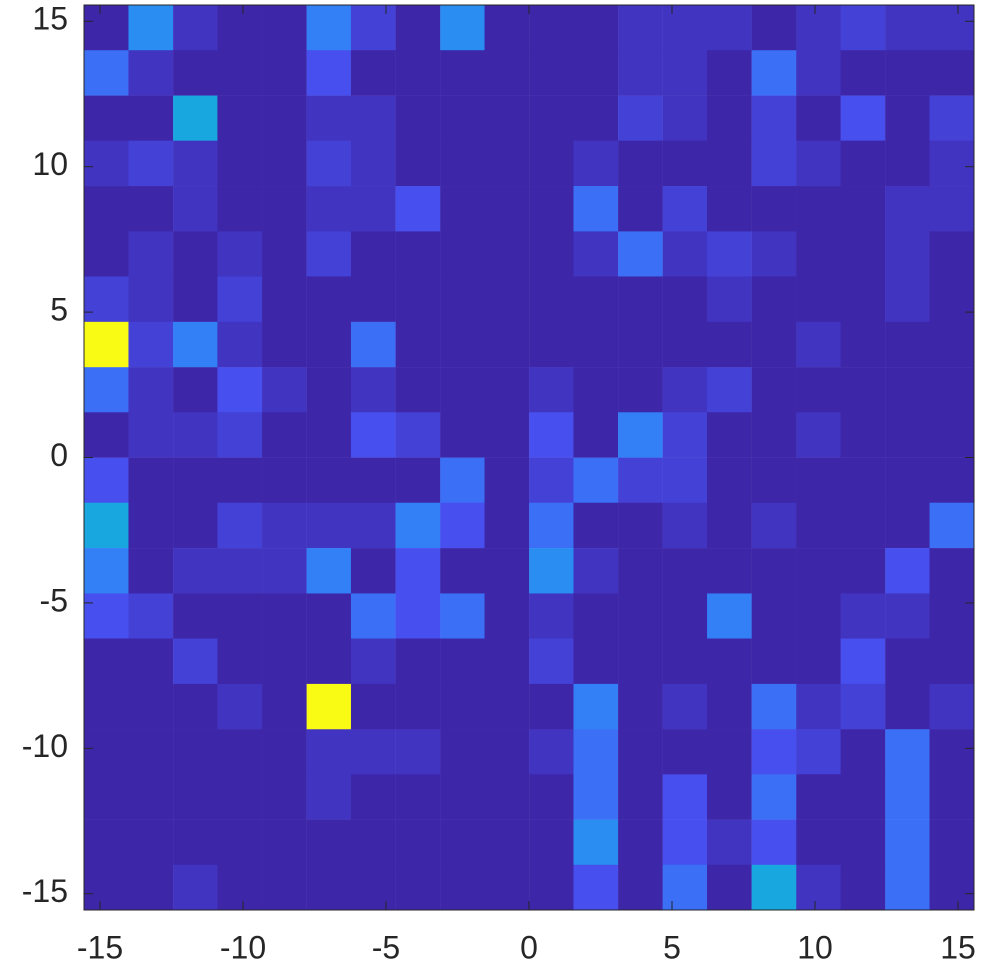  What do you see at coordinates (100, 947) in the screenshot?
I see `x-tick-label: -15` at bounding box center [100, 947].